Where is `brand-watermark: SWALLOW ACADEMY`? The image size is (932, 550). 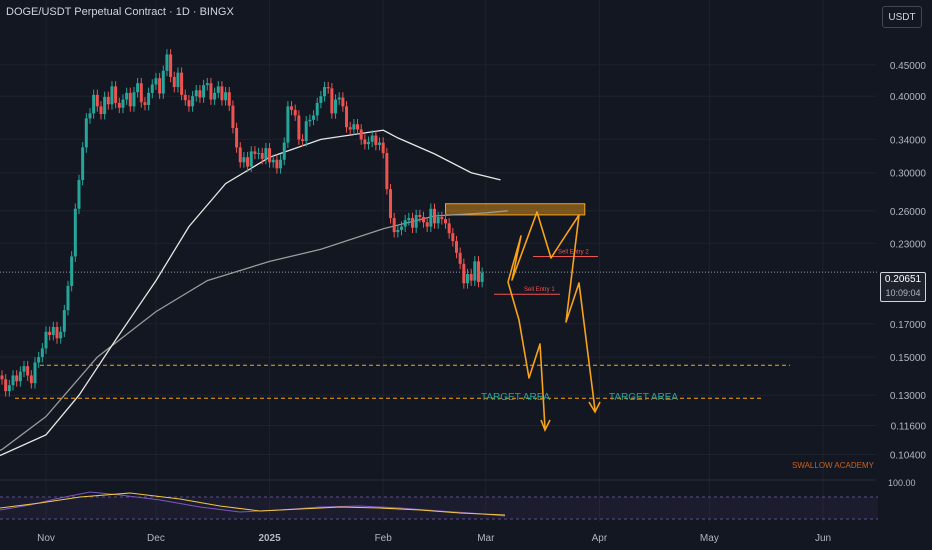 brand-watermark: SWALLOW ACADEMY is located at coordinates (833, 465).